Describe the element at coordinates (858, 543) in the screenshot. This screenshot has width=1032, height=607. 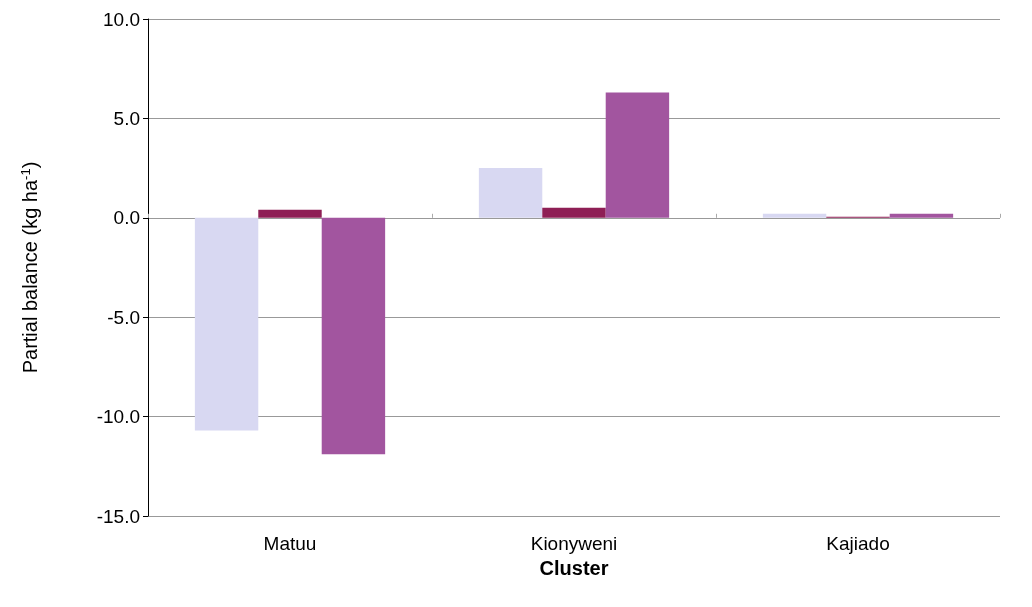
I see `x-tick-label: Kajiado` at that location.